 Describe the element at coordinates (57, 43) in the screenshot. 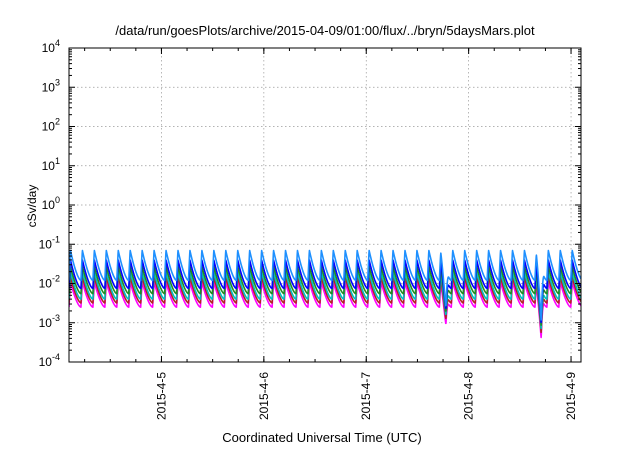

I see `y-tick-exponent: 4` at that location.